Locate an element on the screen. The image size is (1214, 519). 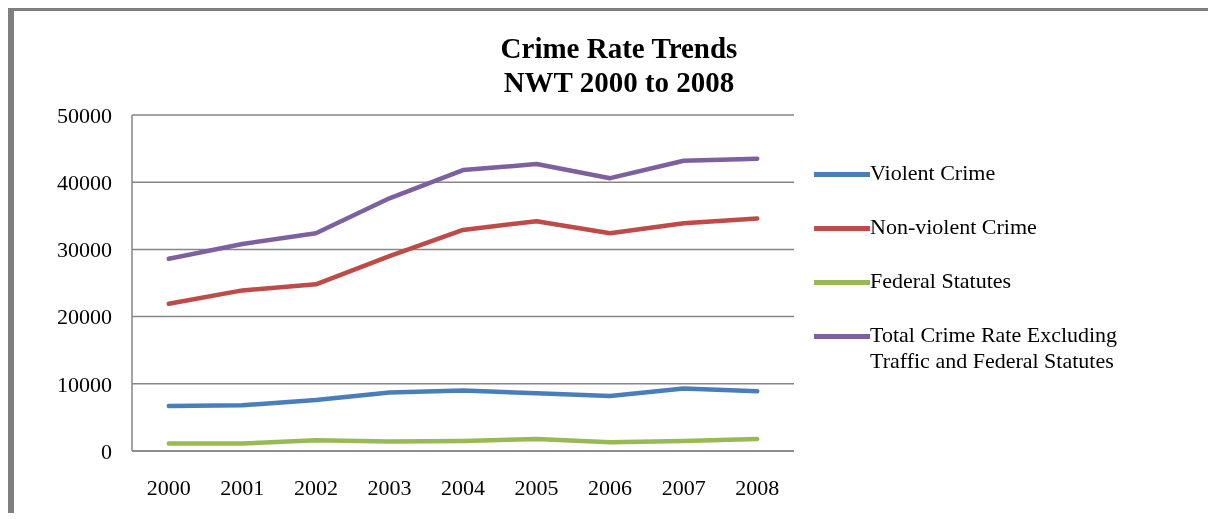
y-tick-label: 10000 is located at coordinates (84, 384).